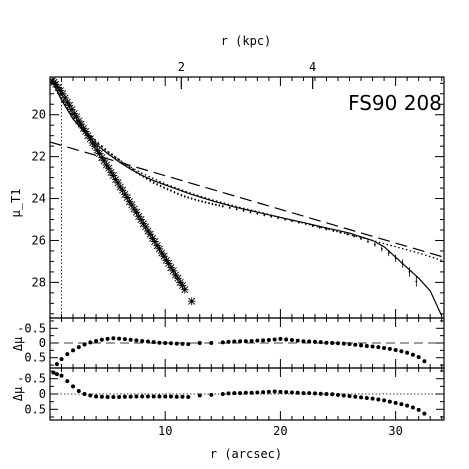  I want to click on residual-panel-1: 0.50-0.5, so click(231, 343).